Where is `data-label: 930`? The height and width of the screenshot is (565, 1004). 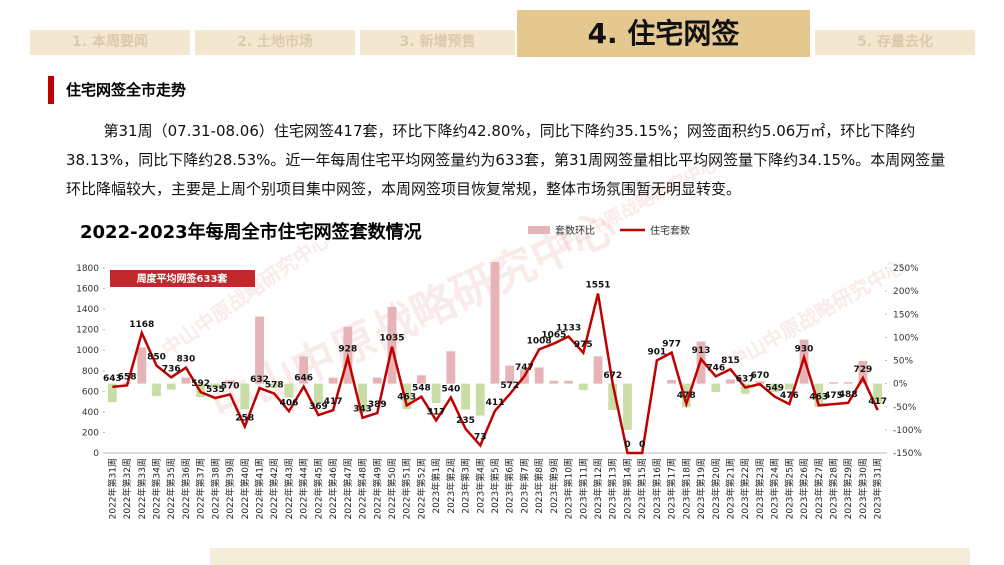 data-label: 930 is located at coordinates (804, 349).